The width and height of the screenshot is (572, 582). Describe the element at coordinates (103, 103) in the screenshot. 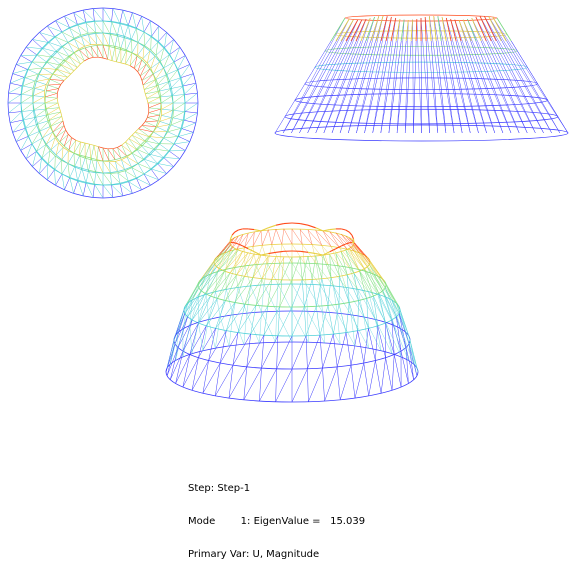

I see `top-view-mesh` at that location.